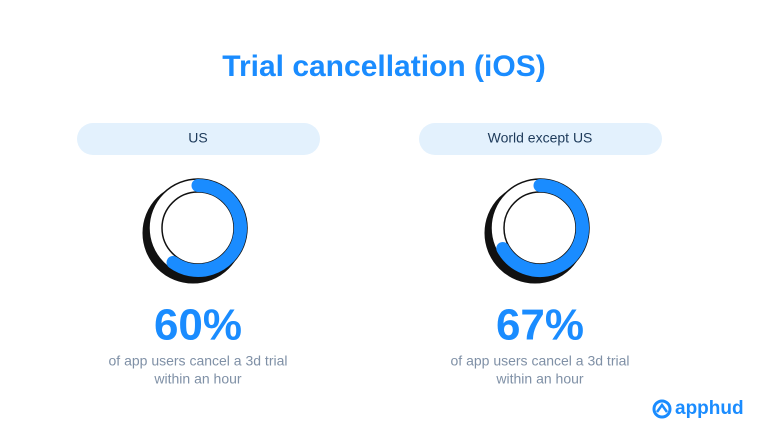  I want to click on logo-icon, so click(662, 409).